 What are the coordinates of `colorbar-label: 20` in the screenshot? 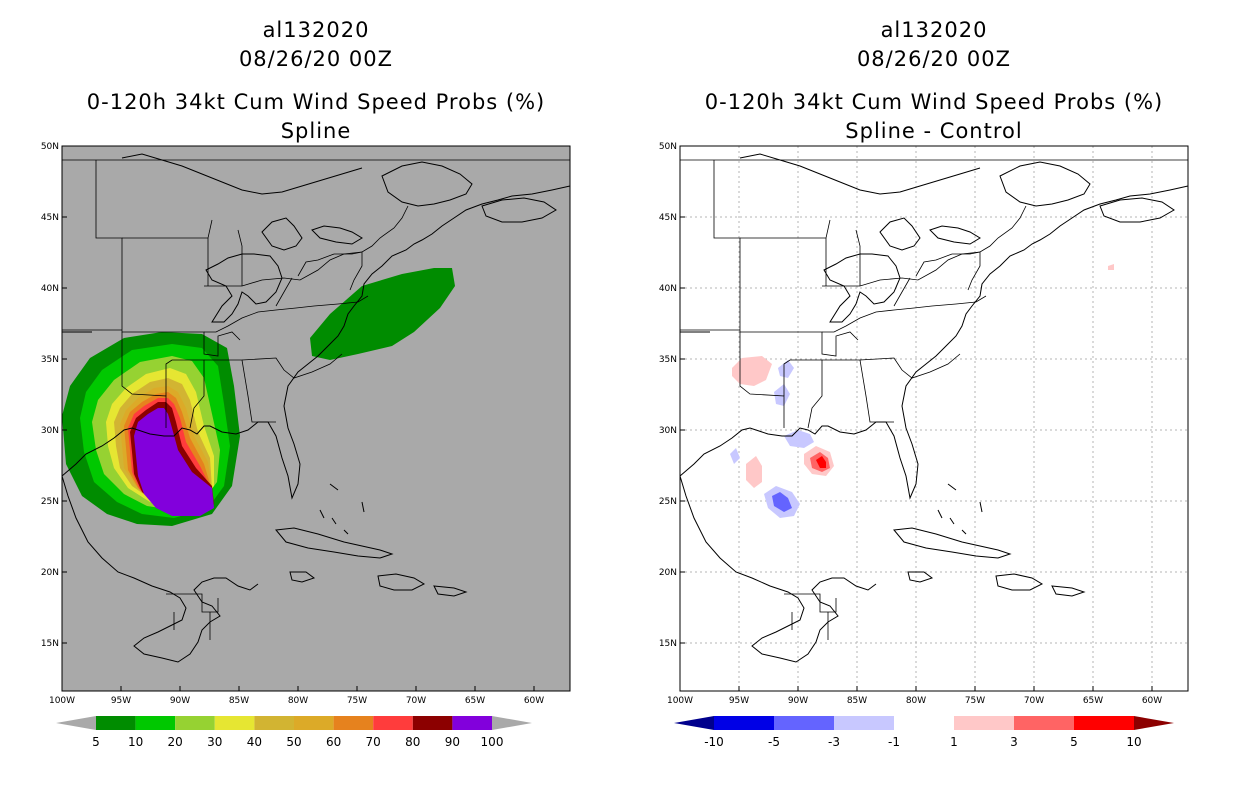 It's located at (175, 742).